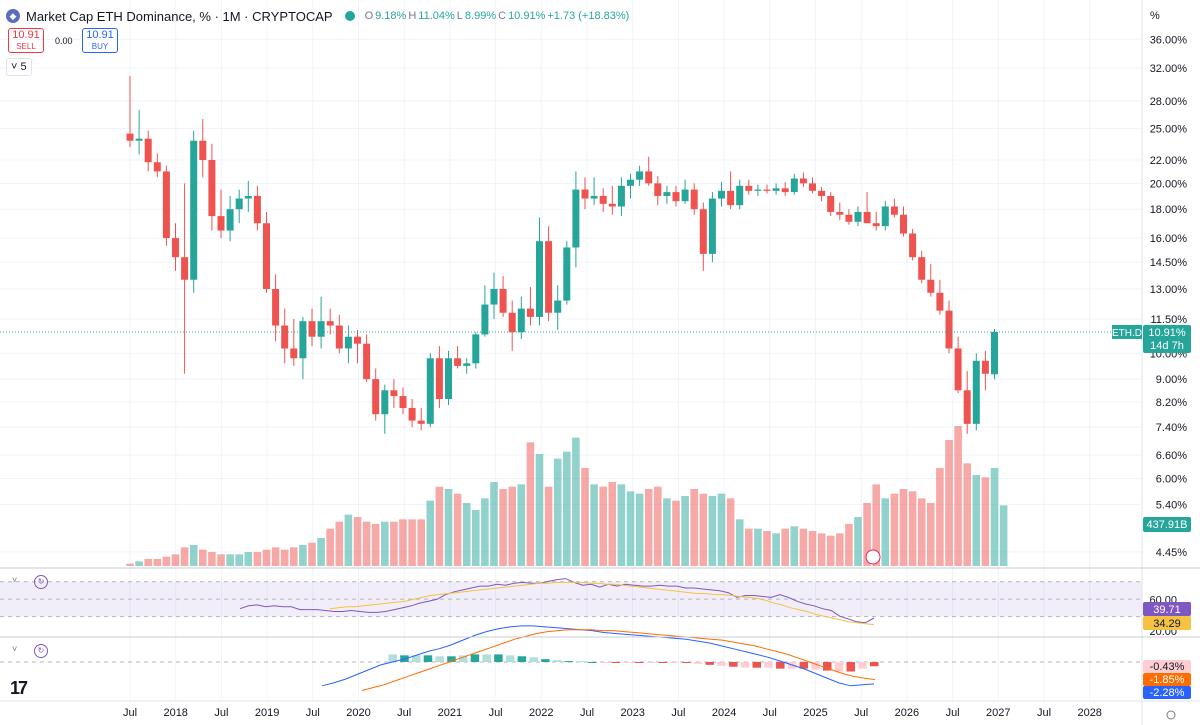  I want to click on price-tick-label: 5.40%, so click(1171, 505).